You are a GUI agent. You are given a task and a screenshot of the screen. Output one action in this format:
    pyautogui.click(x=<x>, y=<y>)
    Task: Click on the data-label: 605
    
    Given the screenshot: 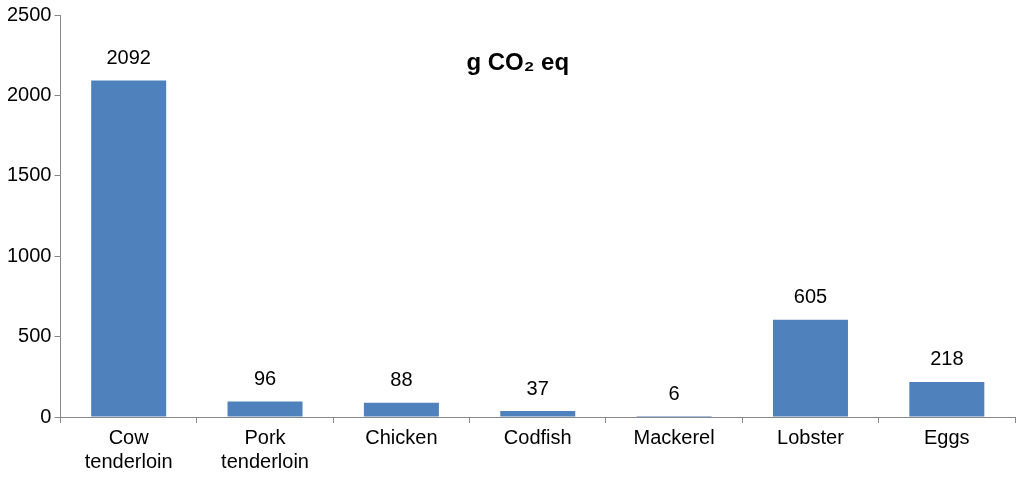 What is the action you would take?
    pyautogui.click(x=810, y=296)
    